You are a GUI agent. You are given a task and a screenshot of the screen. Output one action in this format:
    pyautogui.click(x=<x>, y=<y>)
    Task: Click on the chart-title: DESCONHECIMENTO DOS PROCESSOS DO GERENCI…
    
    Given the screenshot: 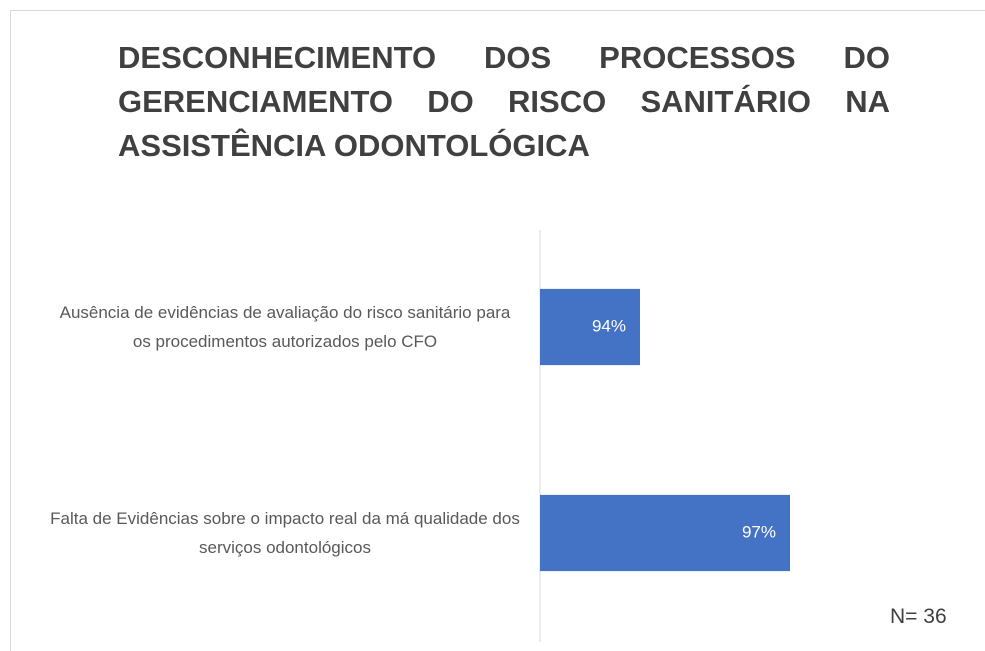 What is the action you would take?
    pyautogui.click(x=504, y=101)
    